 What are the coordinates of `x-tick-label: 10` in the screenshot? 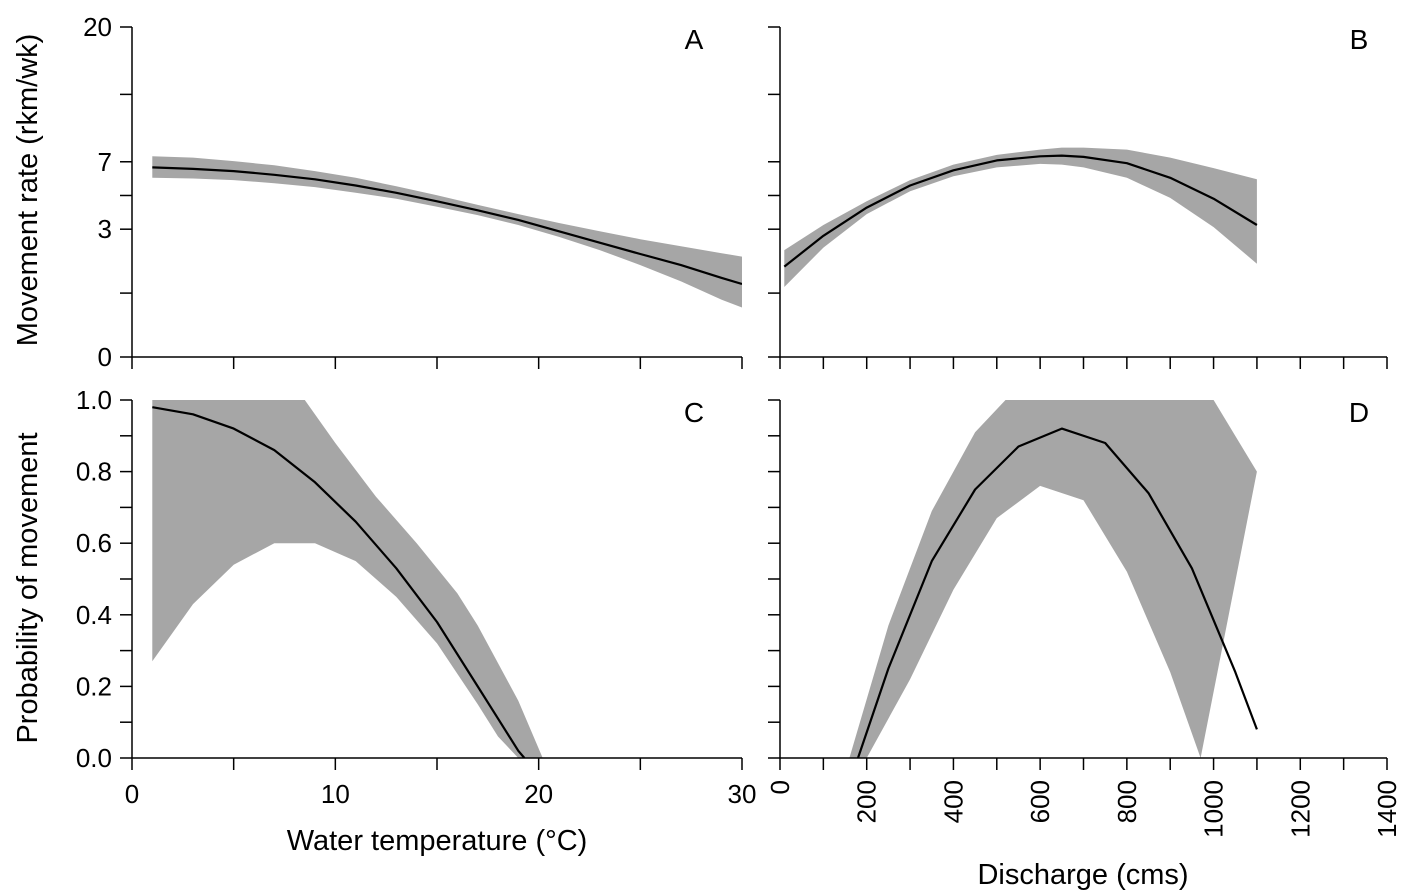 It's located at (335, 794).